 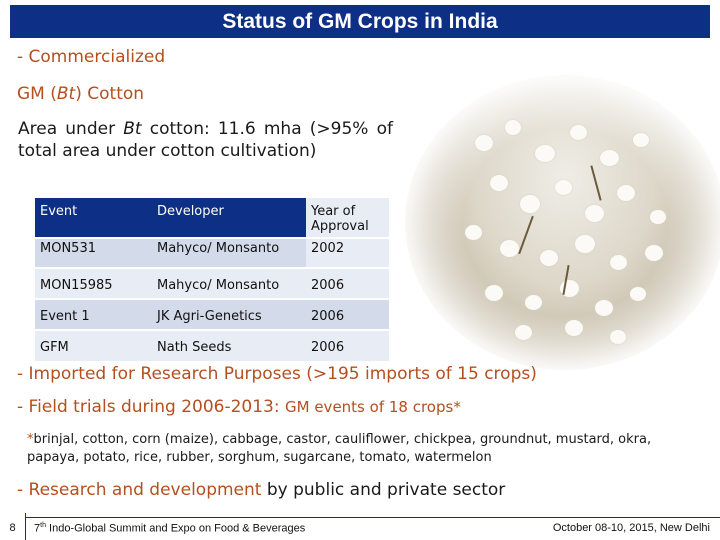 What do you see at coordinates (93, 314) in the screenshot?
I see `cell-event: Event 1` at bounding box center [93, 314].